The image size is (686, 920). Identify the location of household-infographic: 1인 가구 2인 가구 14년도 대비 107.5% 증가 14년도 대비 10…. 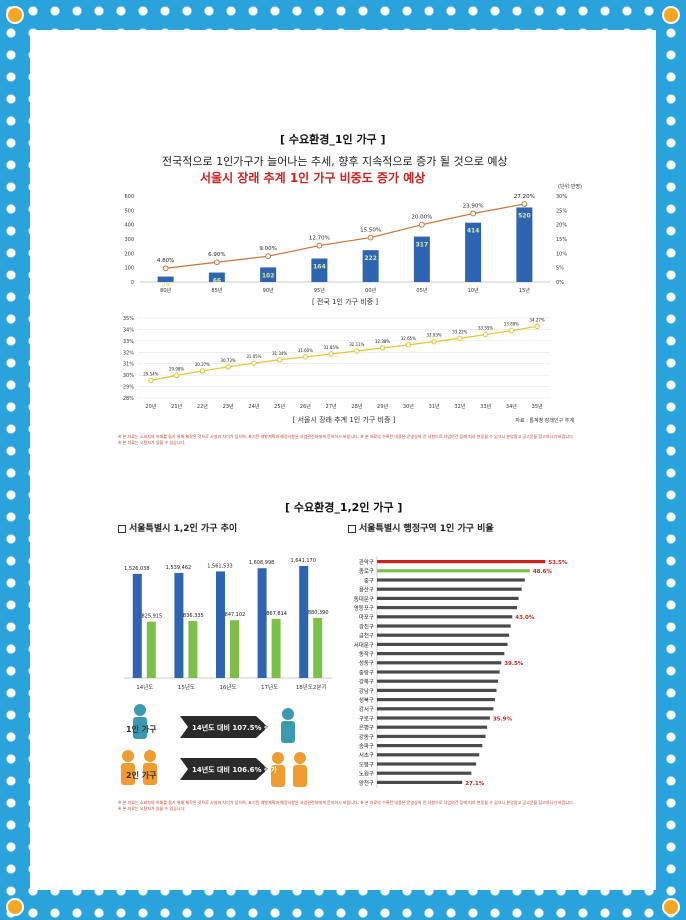
(214, 745).